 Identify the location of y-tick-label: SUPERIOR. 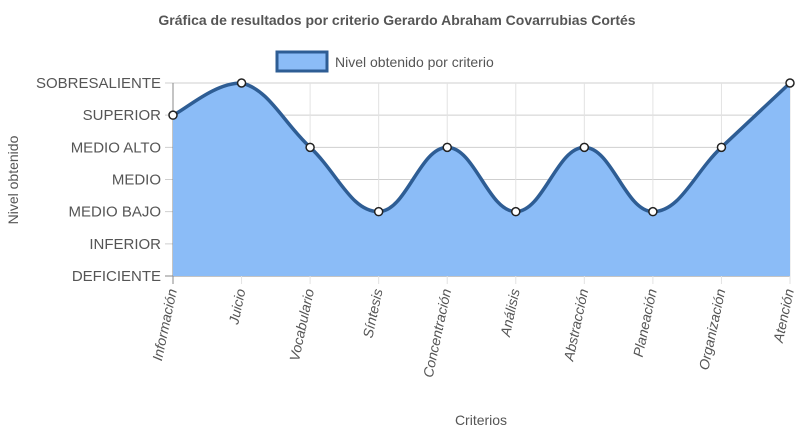
(122, 115).